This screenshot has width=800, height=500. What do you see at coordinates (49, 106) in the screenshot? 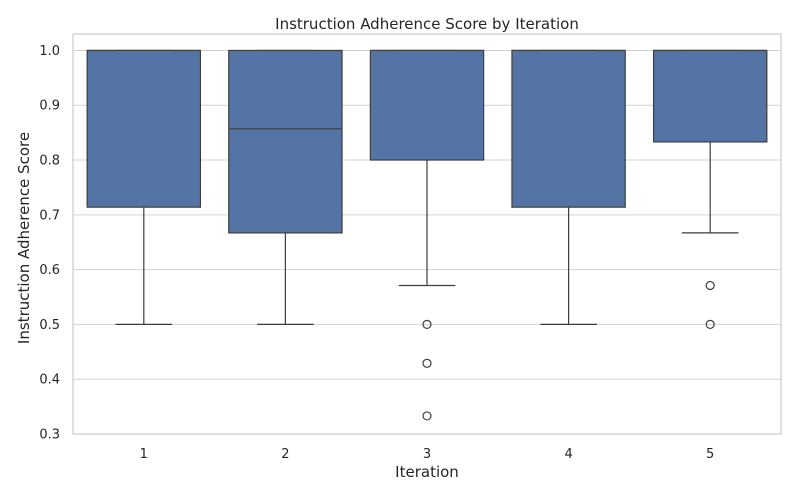
I see `y-tick-label: 0.9` at bounding box center [49, 106].